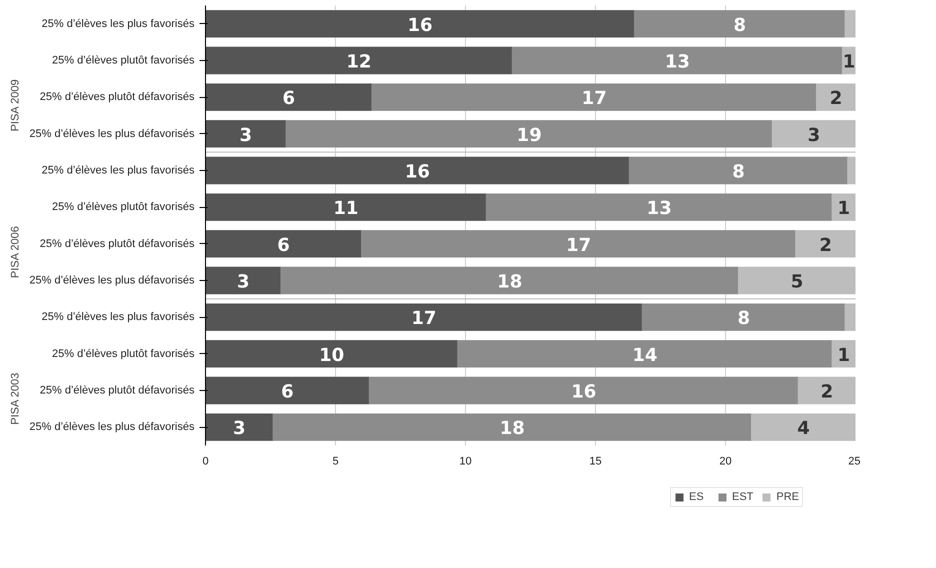 The height and width of the screenshot is (568, 936). Describe the element at coordinates (16, 252) in the screenshot. I see `text: PISA 2006` at that location.